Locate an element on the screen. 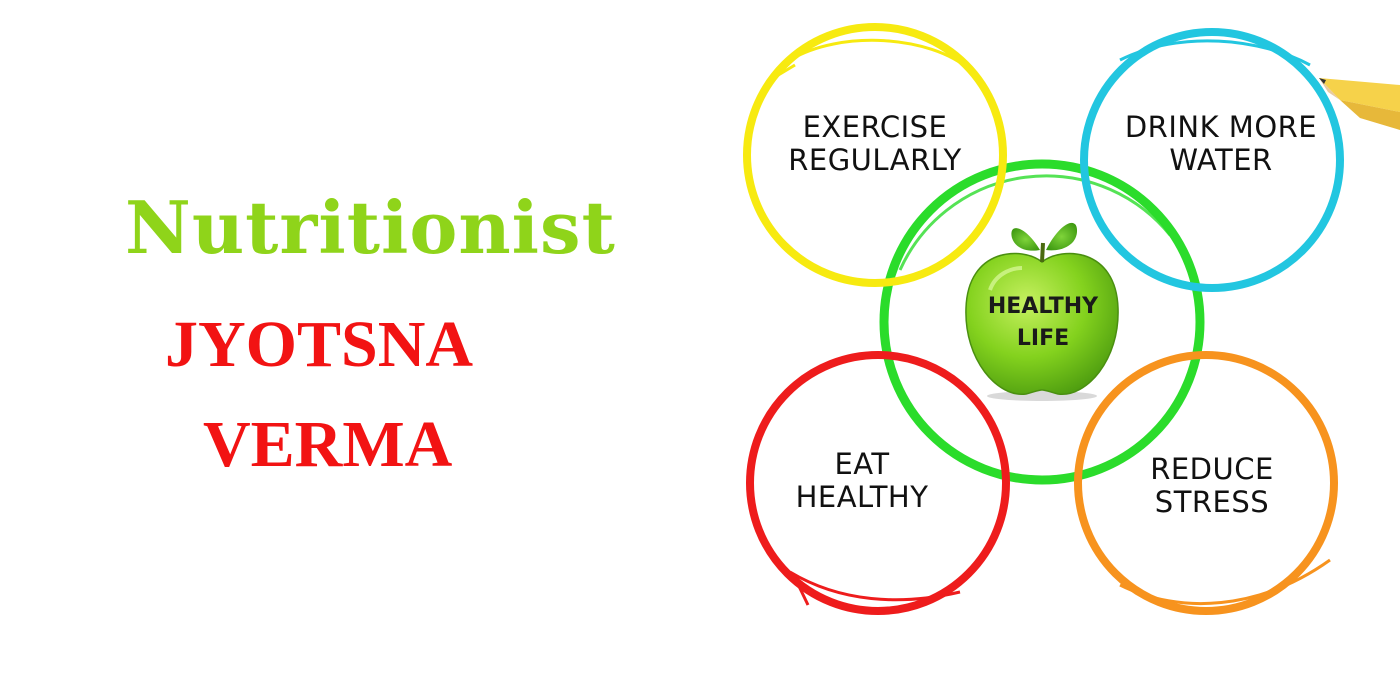 The image size is (1400, 700). title-block: Nutritionist JYOTSNA VERMA is located at coordinates (370, 333).